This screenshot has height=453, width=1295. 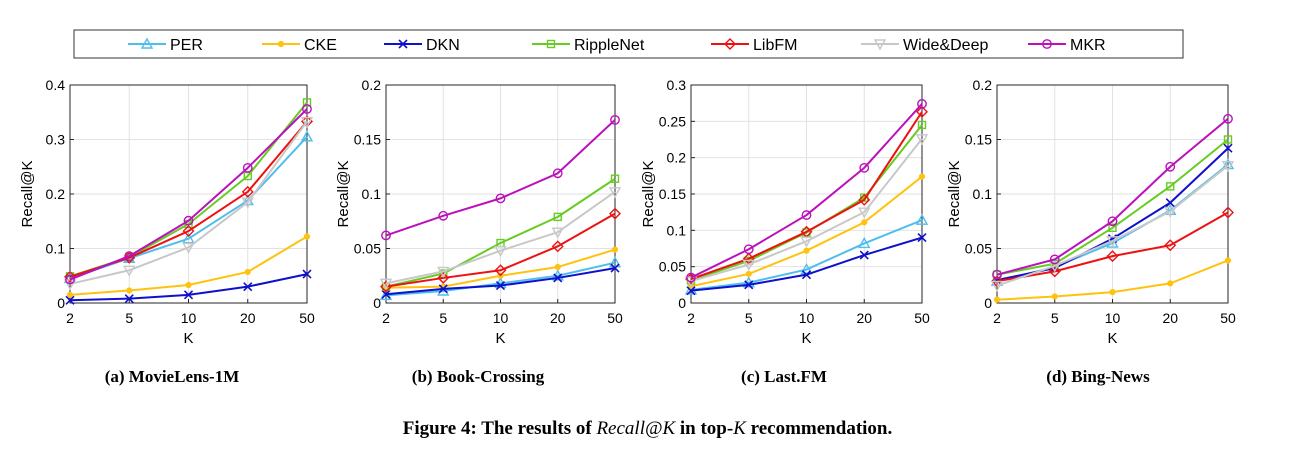 What do you see at coordinates (677, 85) in the screenshot?
I see `y-tick-label: 0.3` at bounding box center [677, 85].